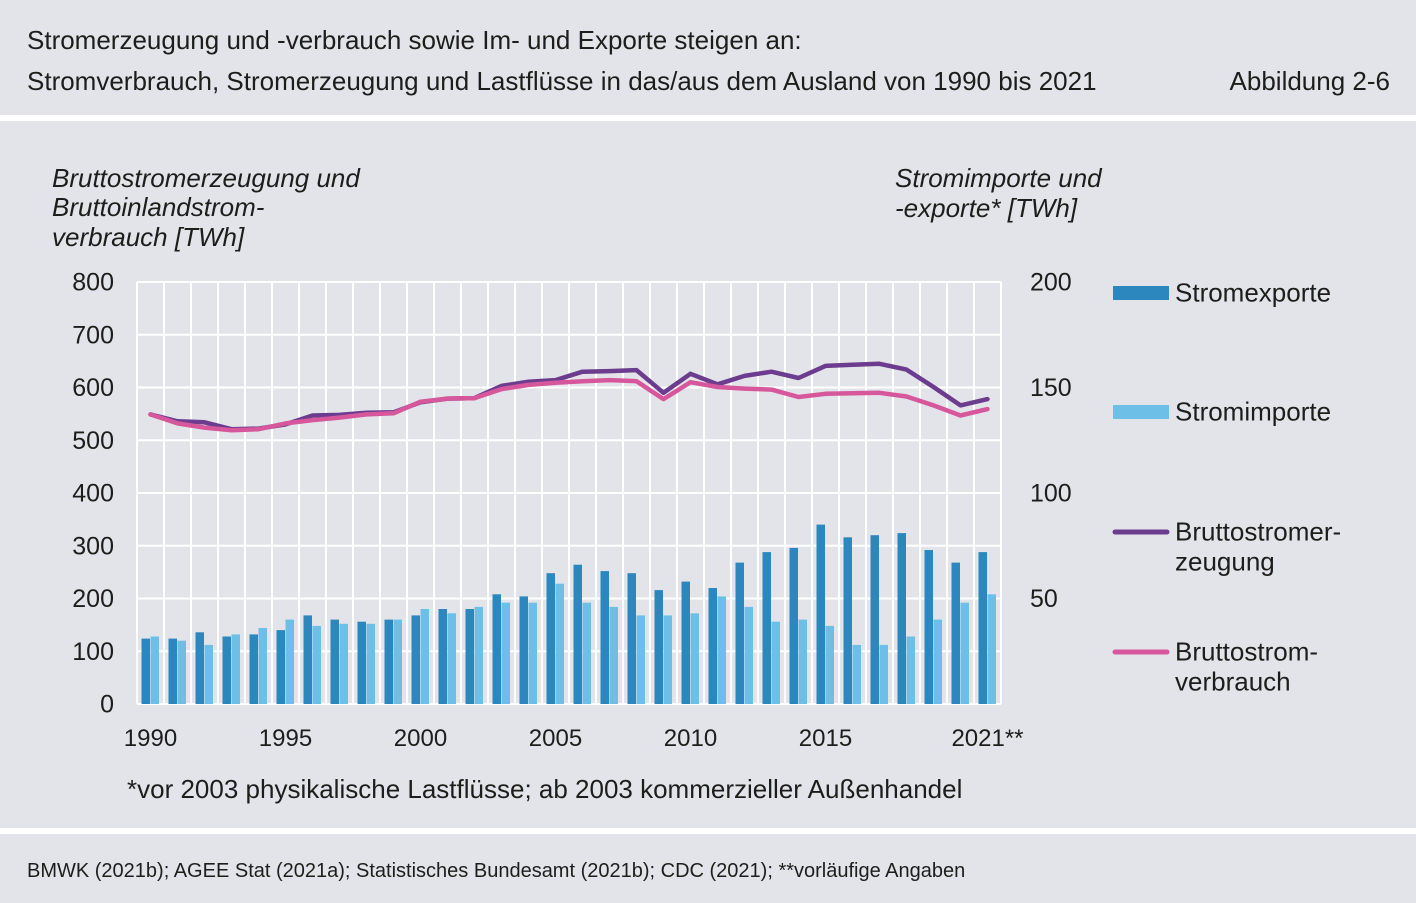 The height and width of the screenshot is (903, 1416). I want to click on bar-stromexporte-2004, so click(523, 650).